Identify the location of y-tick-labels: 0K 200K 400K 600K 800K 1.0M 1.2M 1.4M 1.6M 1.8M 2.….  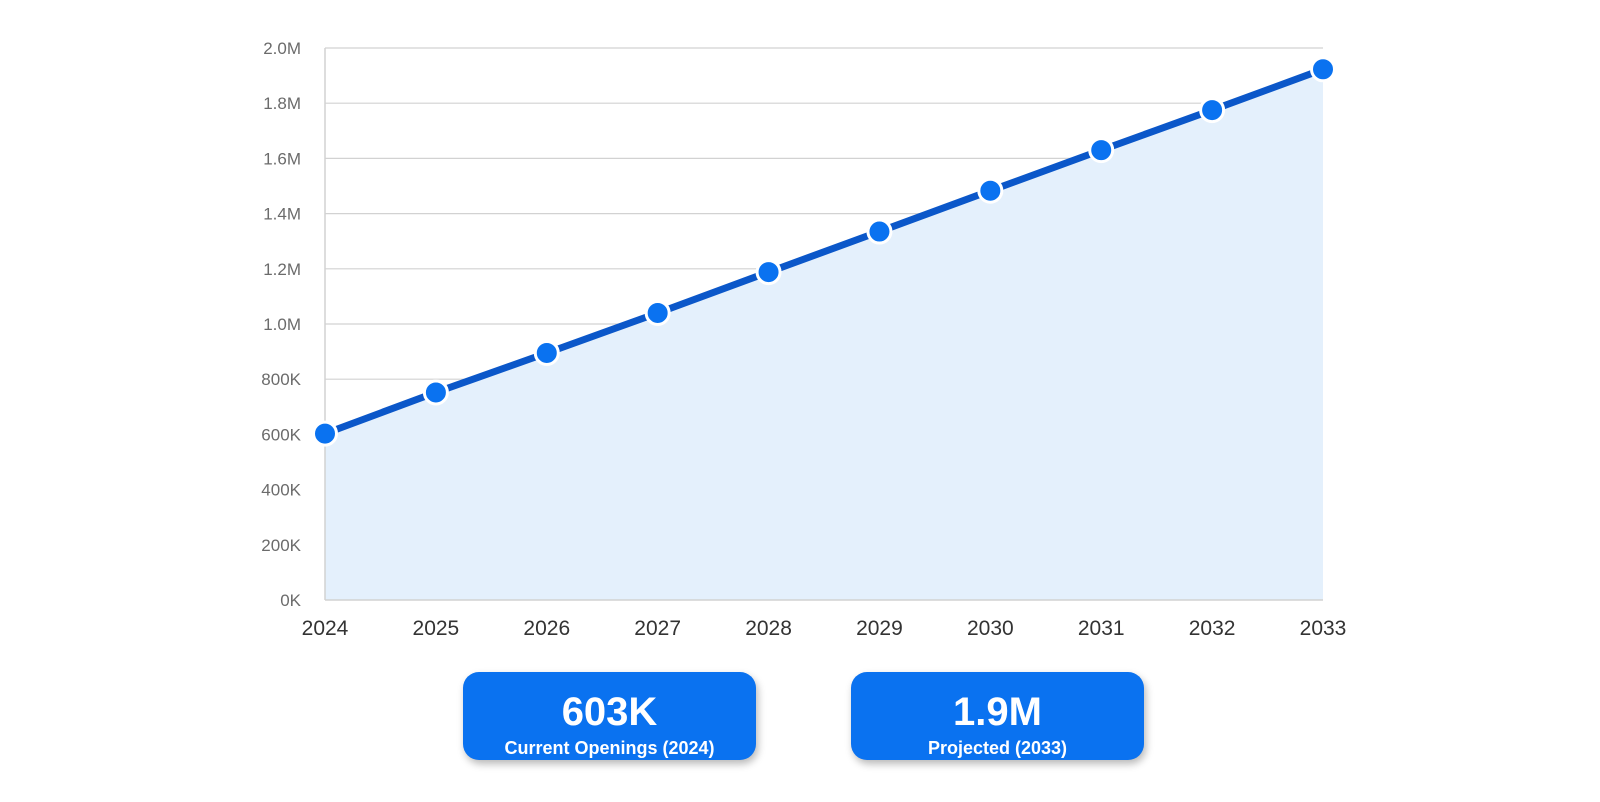
(281, 324).